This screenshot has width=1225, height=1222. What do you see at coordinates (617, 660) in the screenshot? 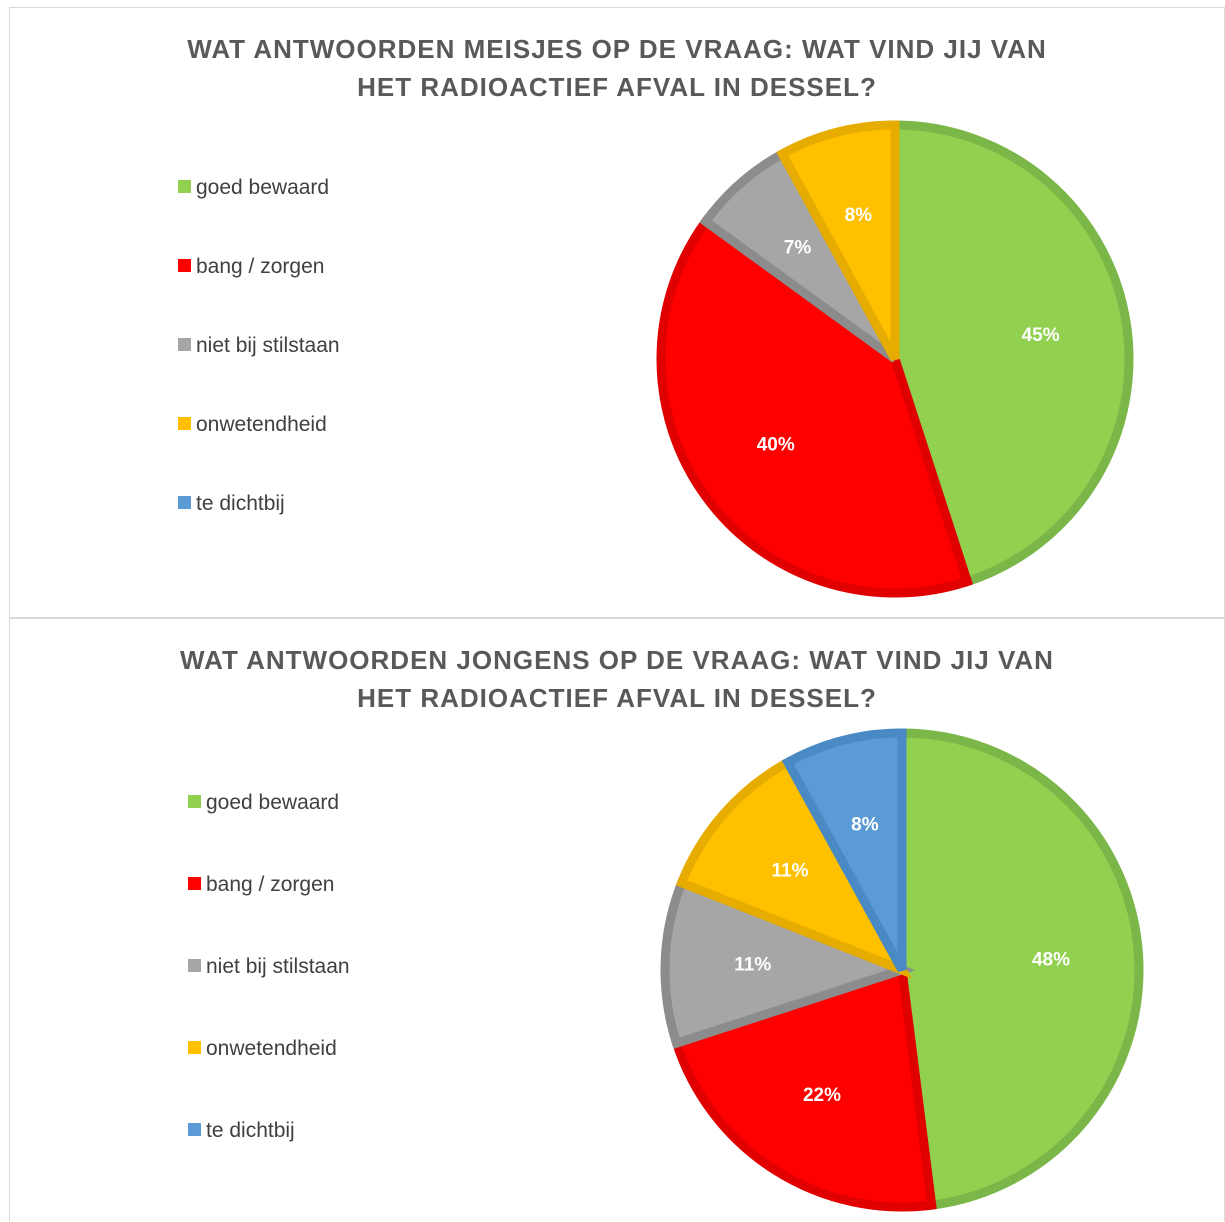
I see `chart-title-line-1: WAT ANTWOORDEN JONGENS OP DE VRAAG` at bounding box center [617, 660].